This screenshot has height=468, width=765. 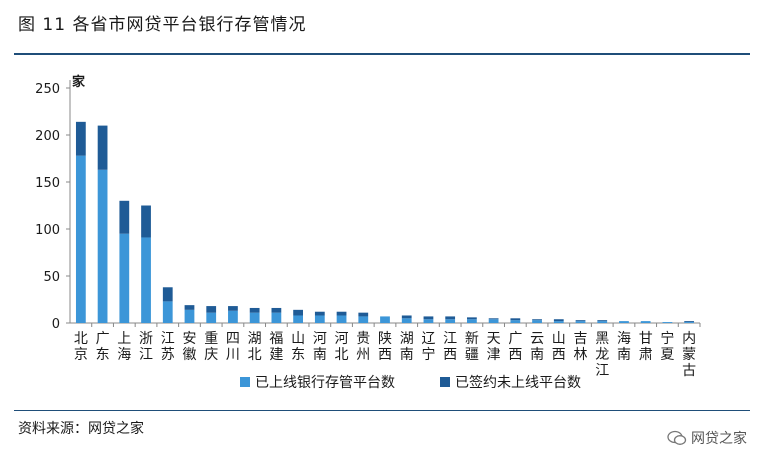 What do you see at coordinates (537, 347) in the screenshot?
I see `x-category-label: 云南` at bounding box center [537, 347].